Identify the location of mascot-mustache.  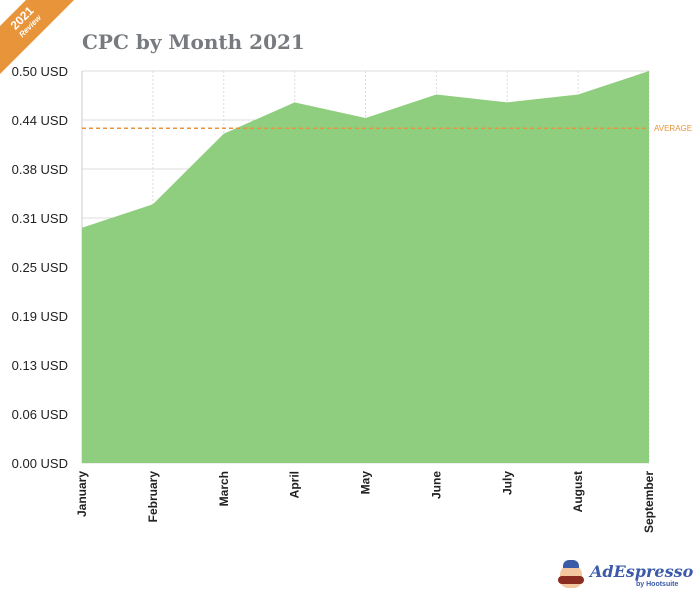
(571, 580).